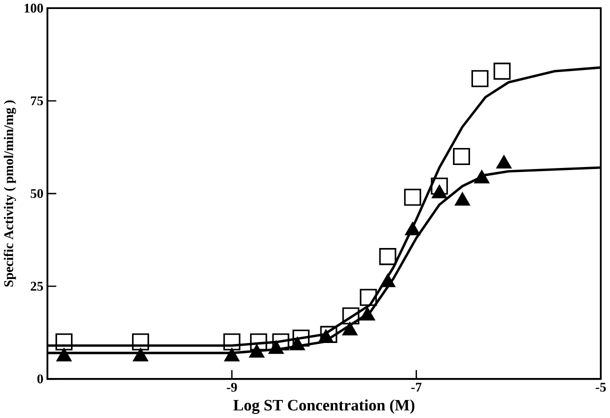  Describe the element at coordinates (601, 387) in the screenshot. I see `x-tick-label: -5` at that location.